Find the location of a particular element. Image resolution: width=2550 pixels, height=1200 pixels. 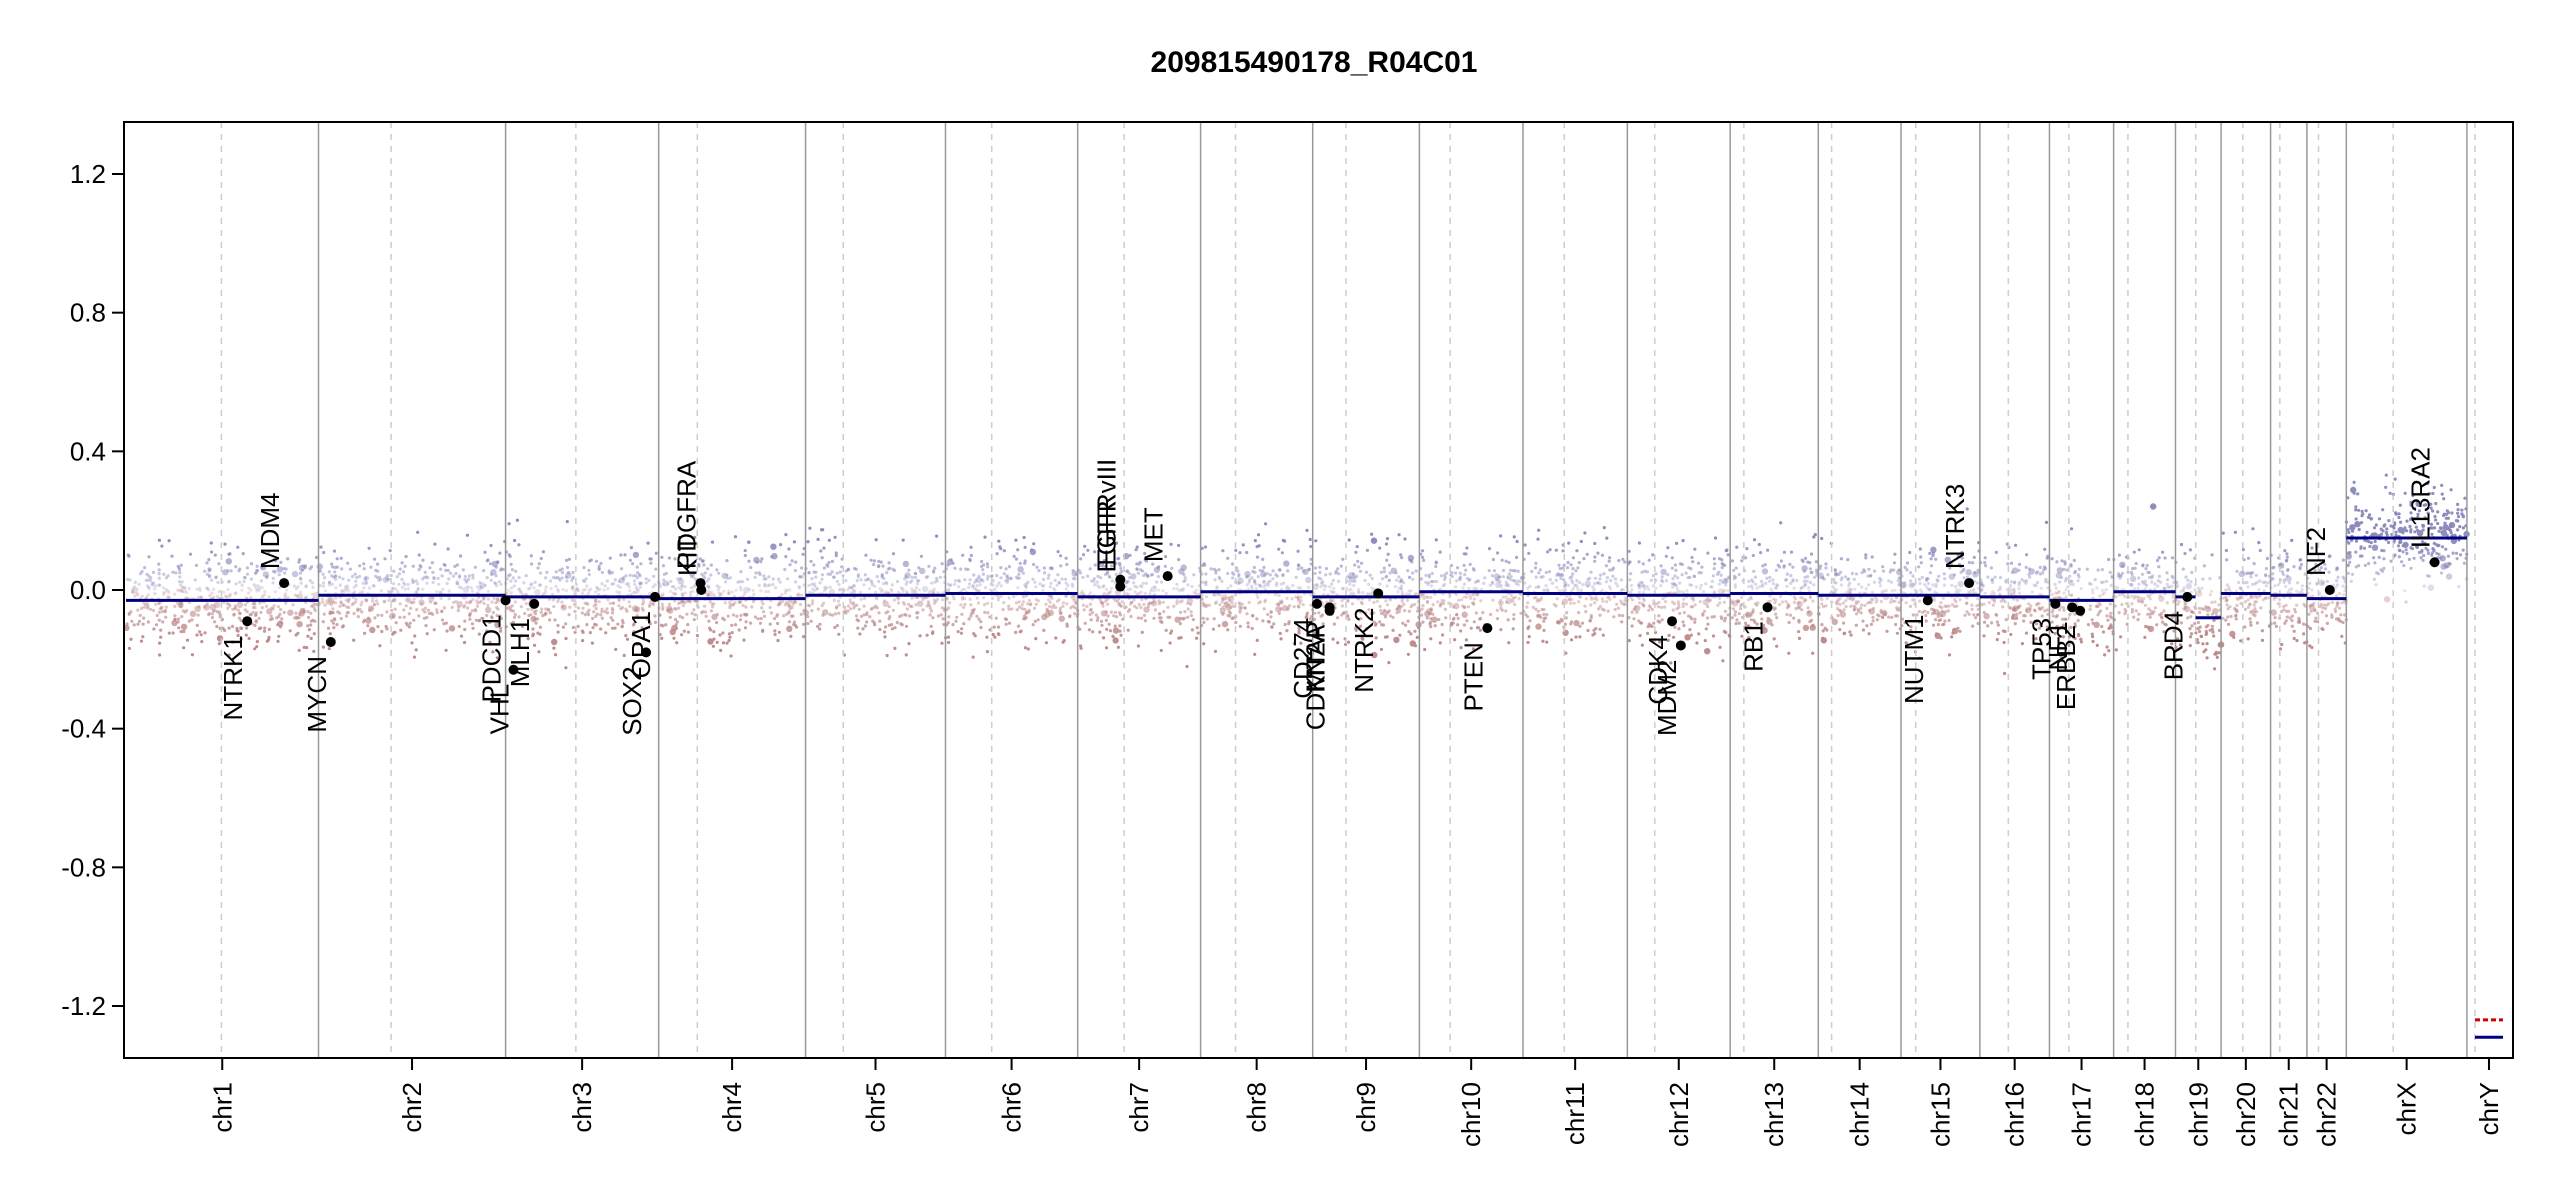

probe-points-chr20 is located at coordinates (2244, 587).